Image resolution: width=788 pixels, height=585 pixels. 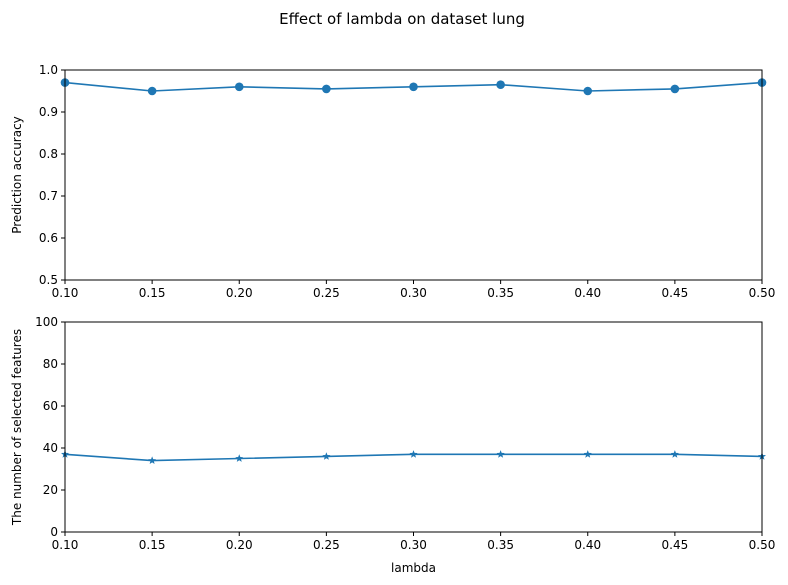 What do you see at coordinates (50, 406) in the screenshot?
I see `features-y-tick-label: 60` at bounding box center [50, 406].